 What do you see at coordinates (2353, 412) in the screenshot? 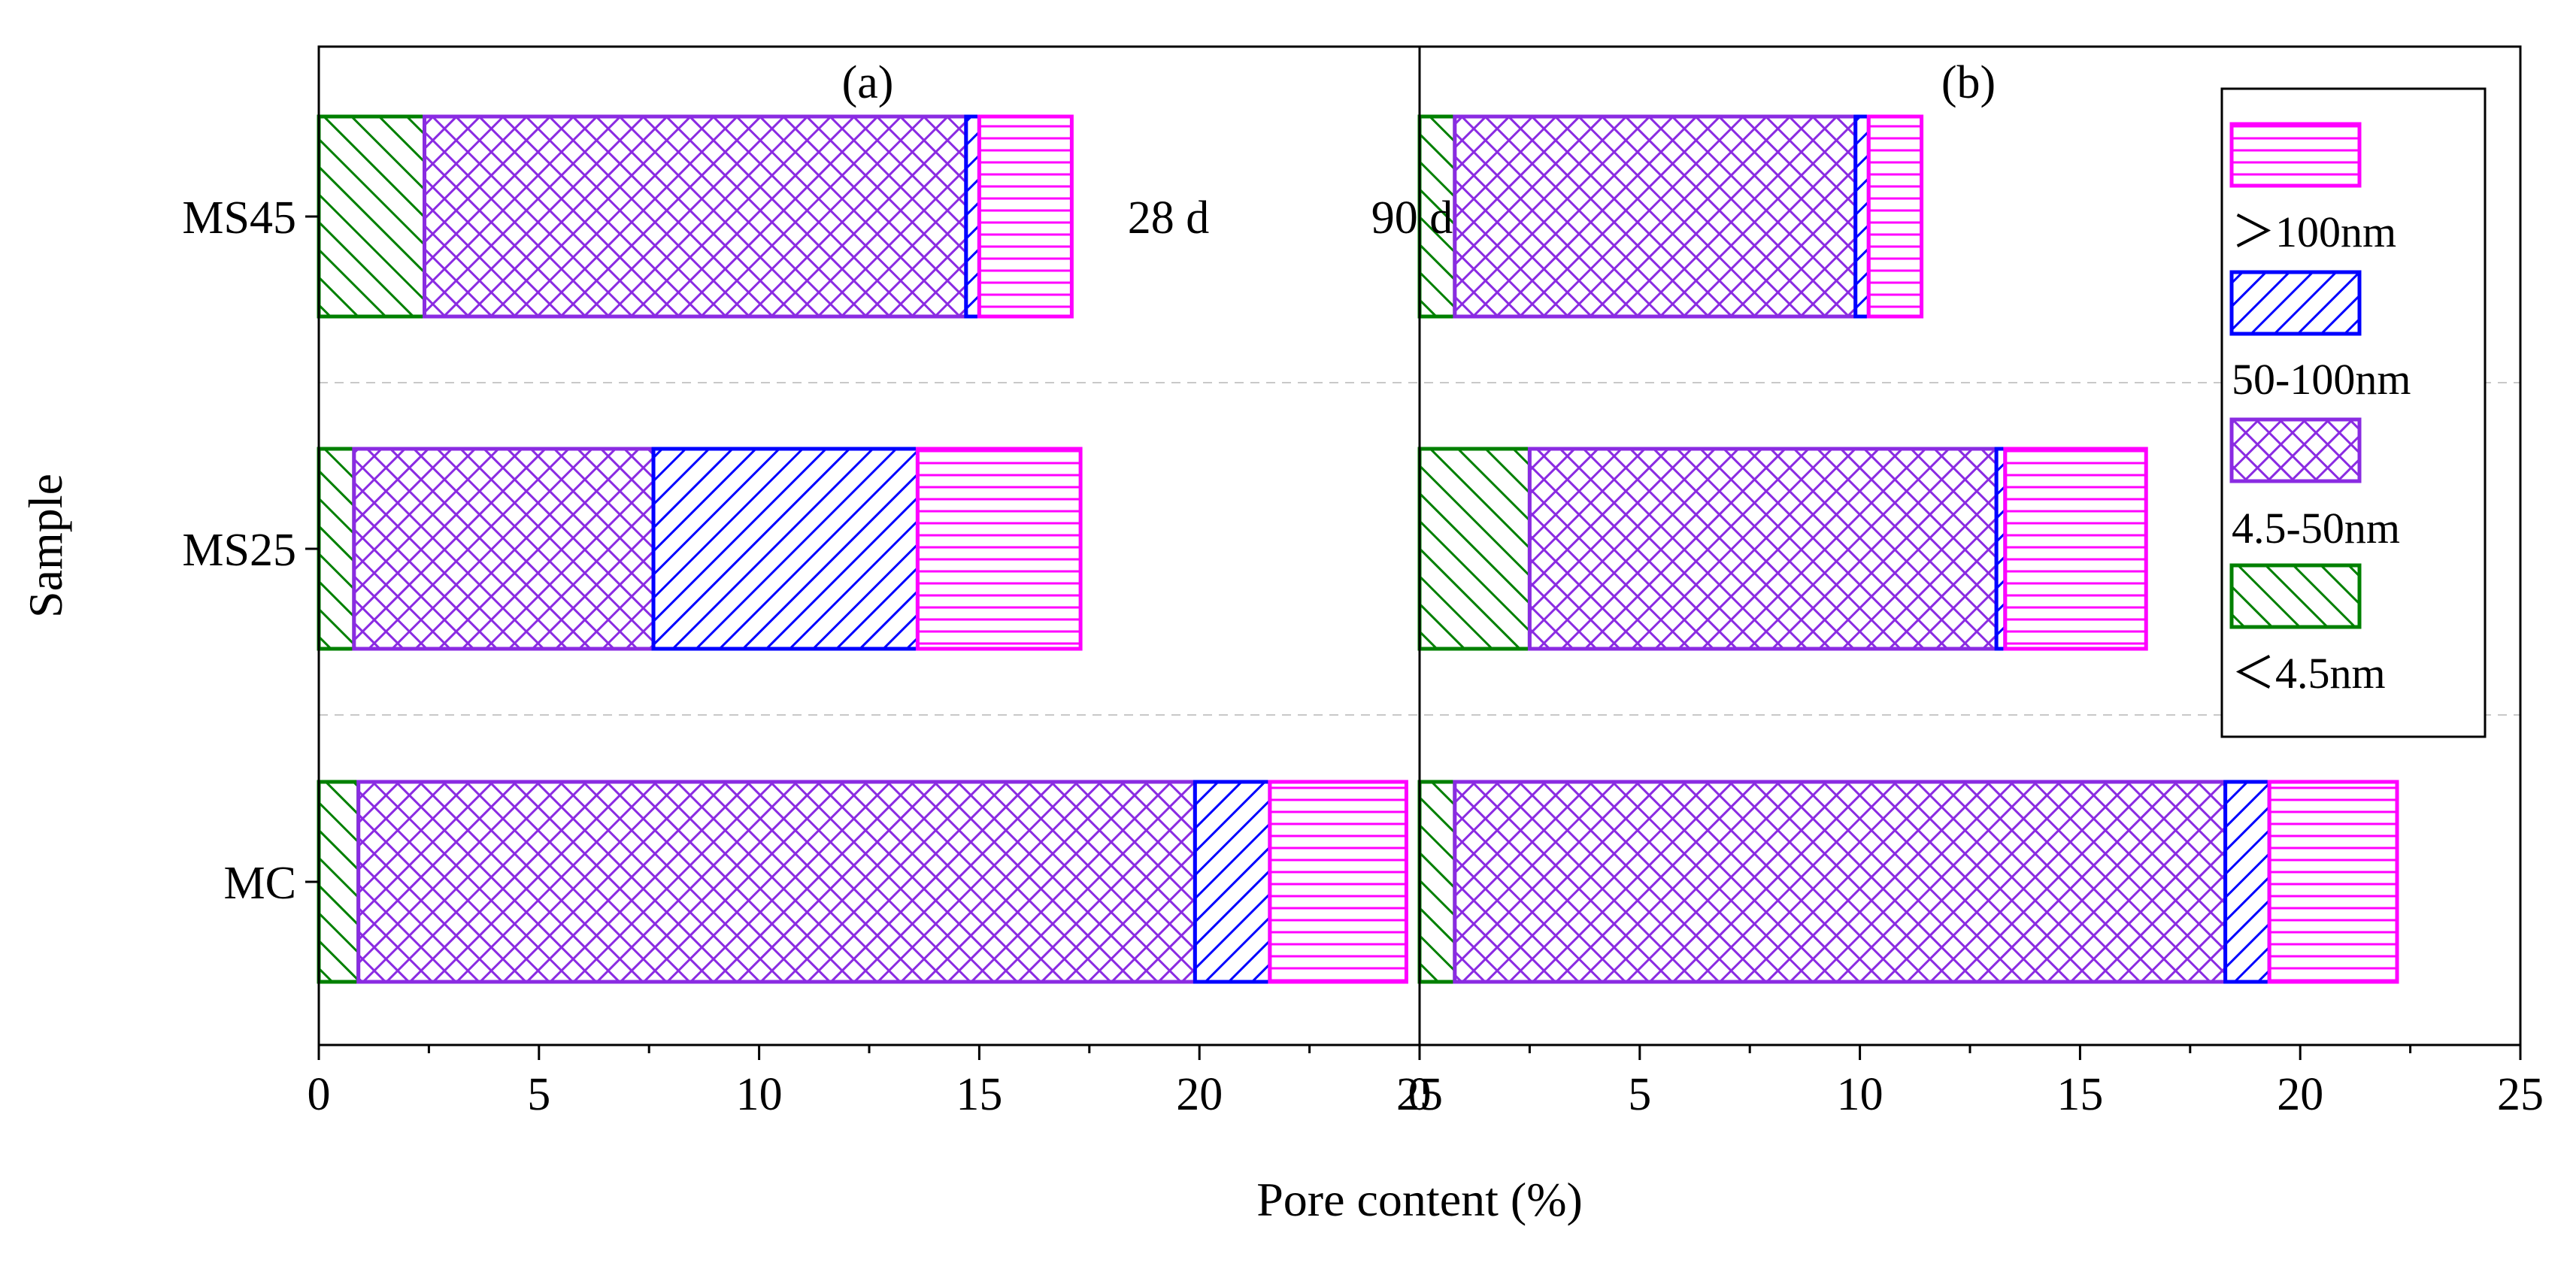
I see `legend-layer: ＞100nm 50-100nm 4.5-50nm ＜4.5nm` at bounding box center [2353, 412].